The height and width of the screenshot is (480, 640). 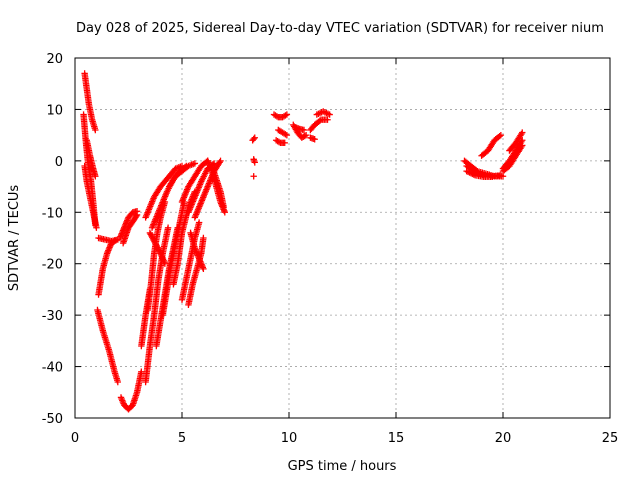 What do you see at coordinates (52, 265) in the screenshot?
I see `y-tick-label: -20` at bounding box center [52, 265].